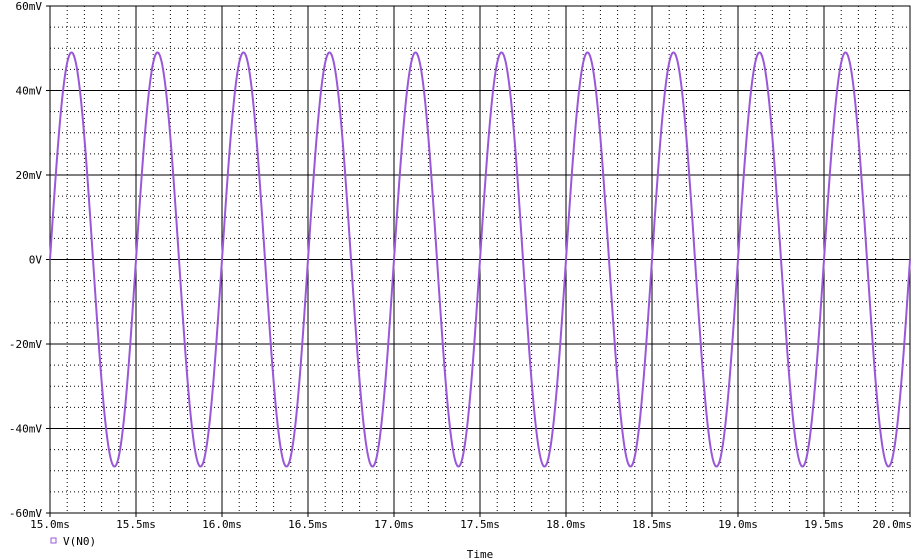  Describe the element at coordinates (25, 260) in the screenshot. I see `y-axis-tick-labels: 60mV 40mV 20mV 0V -20mV -40mV -60mV` at that location.